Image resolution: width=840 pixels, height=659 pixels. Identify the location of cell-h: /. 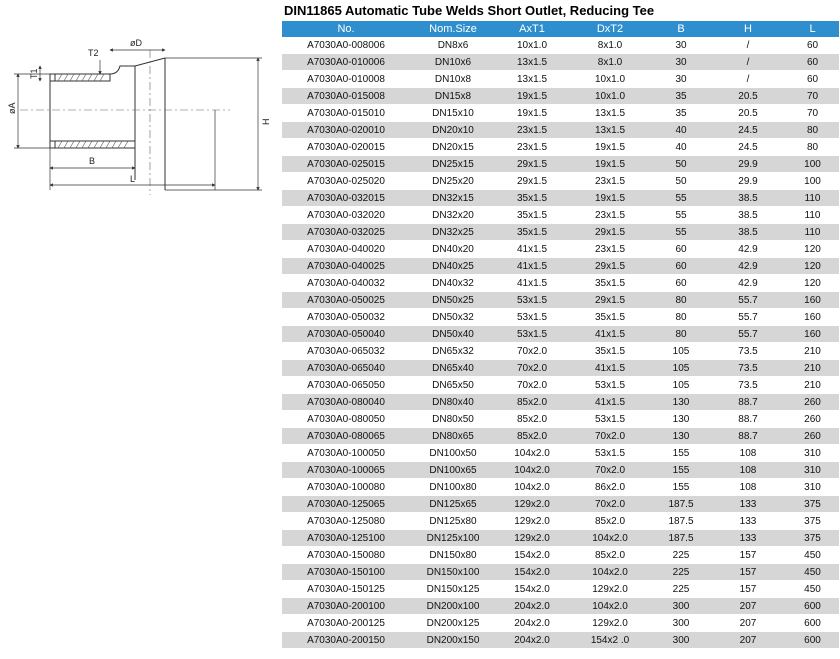
(748, 79).